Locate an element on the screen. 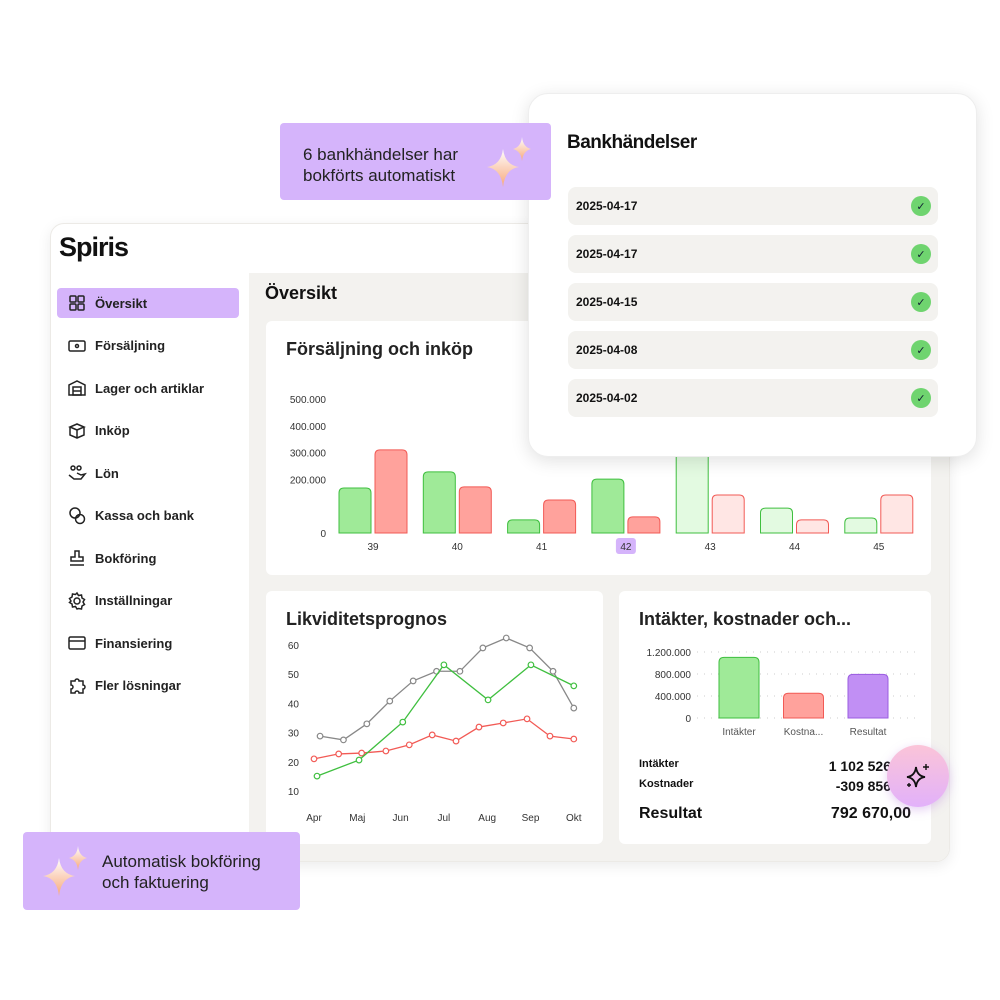  sidebar-item-inköp: Inköp is located at coordinates (148, 431).